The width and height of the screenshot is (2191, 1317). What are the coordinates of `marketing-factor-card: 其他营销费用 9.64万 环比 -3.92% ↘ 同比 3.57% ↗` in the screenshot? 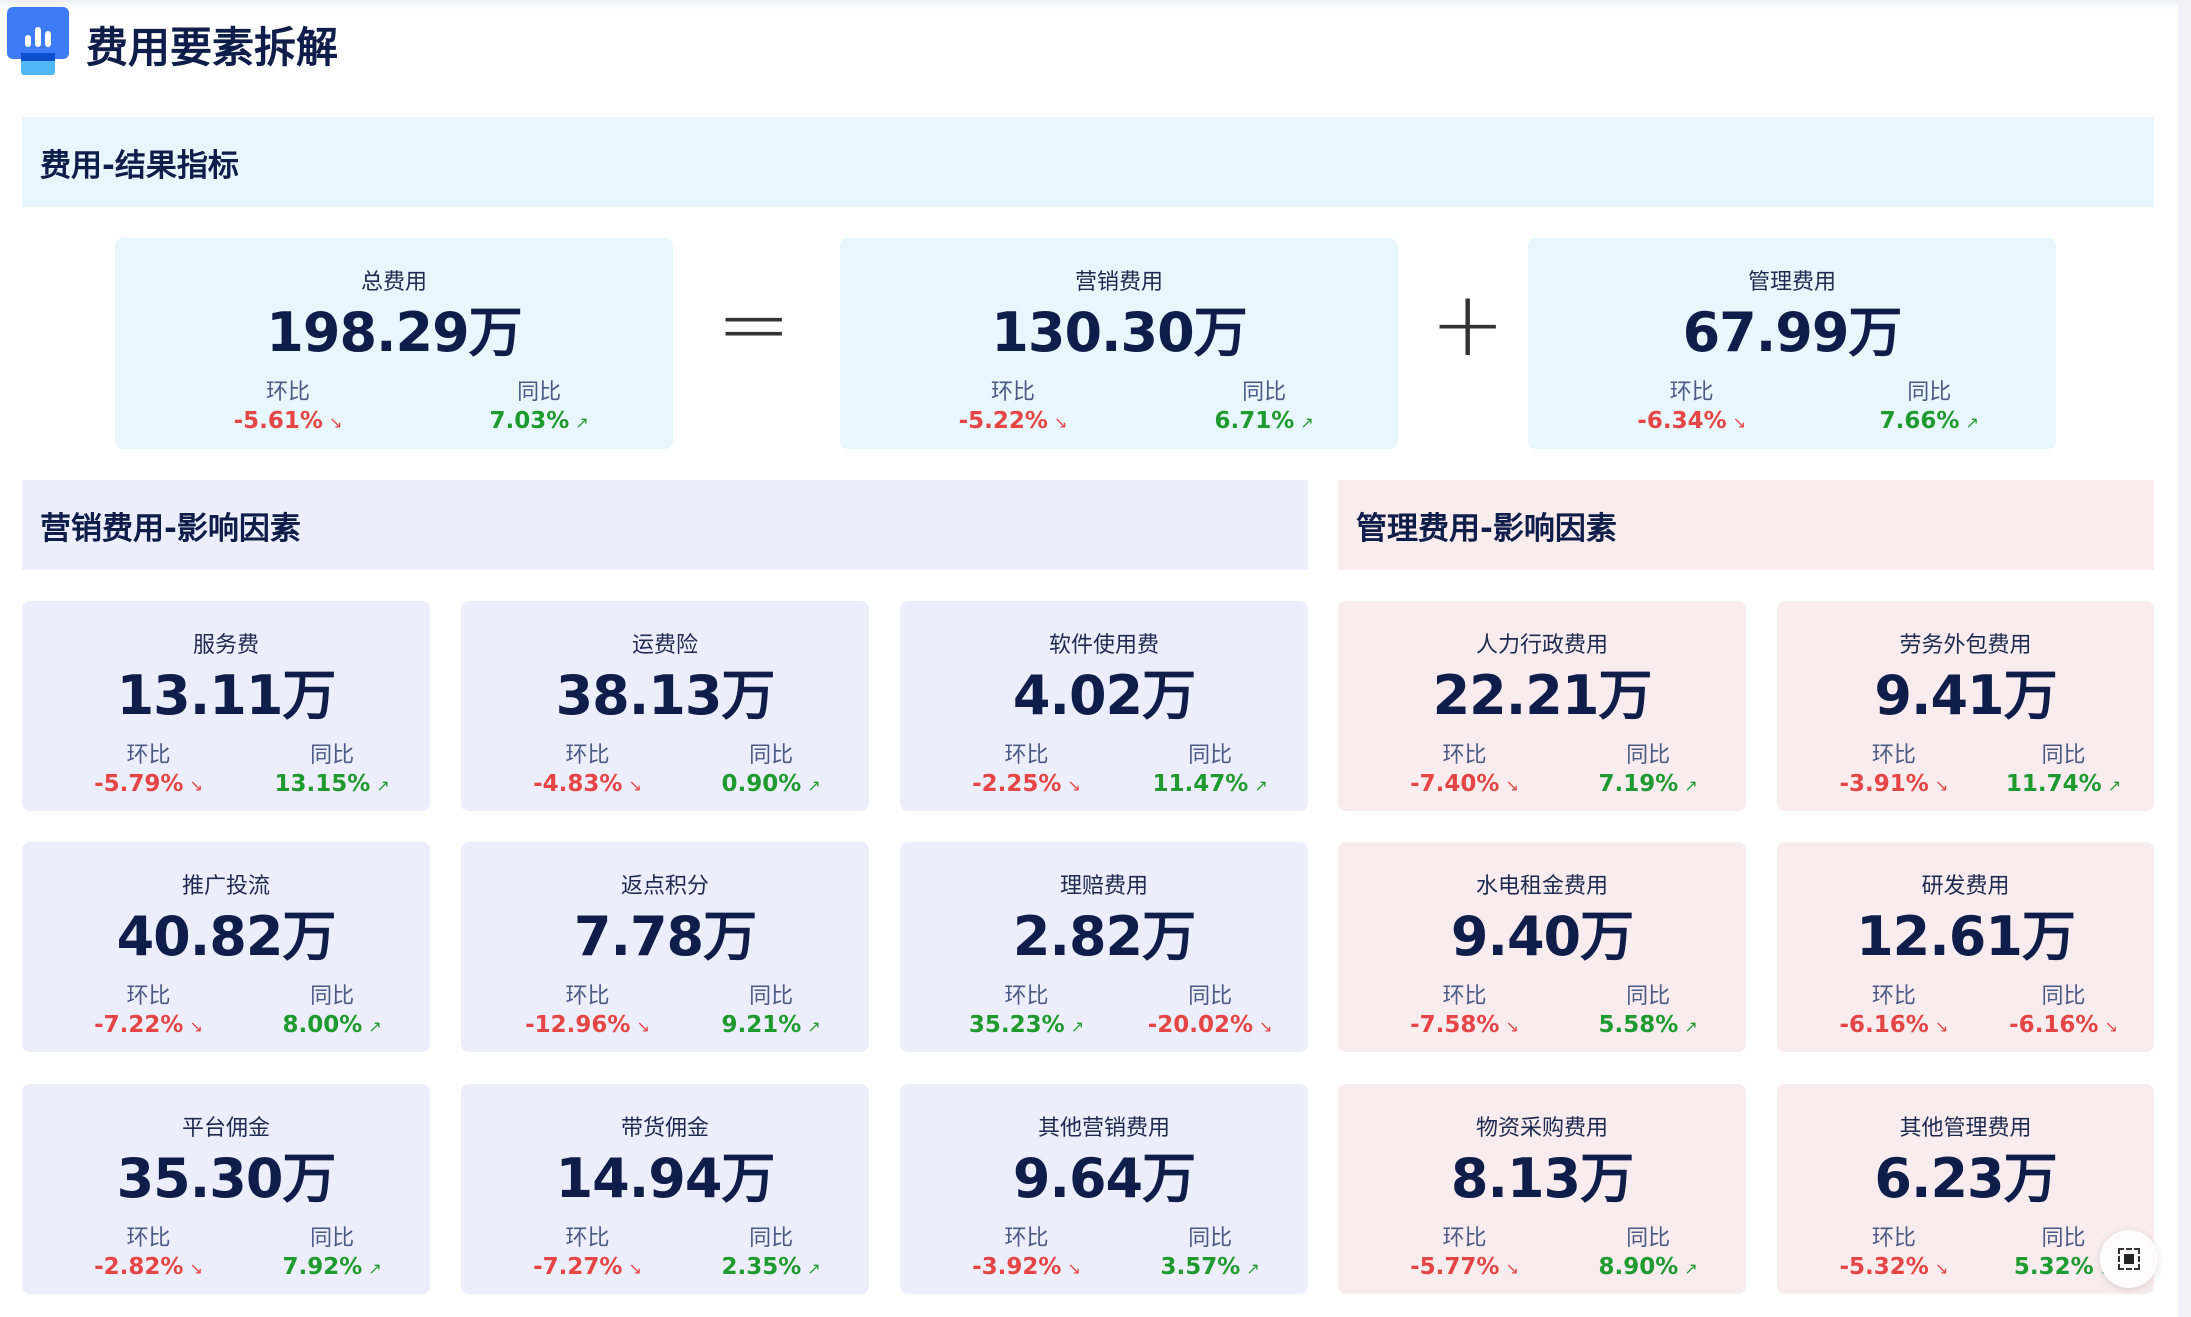 It's located at (1104, 1189).